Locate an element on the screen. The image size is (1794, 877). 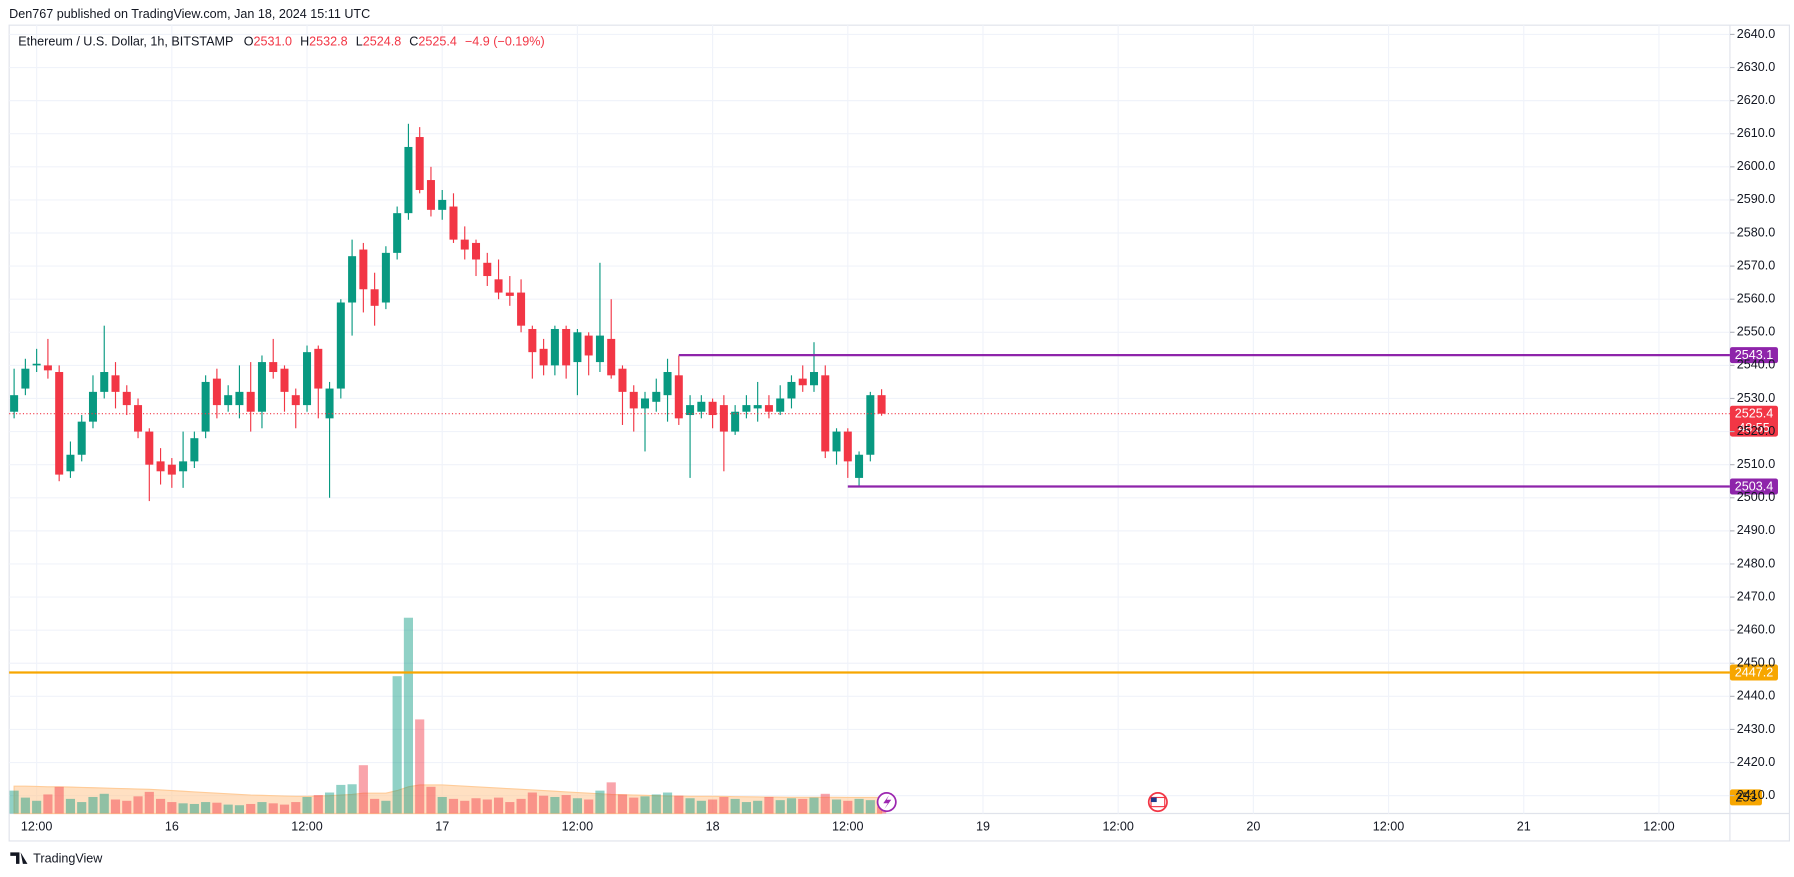
flag-canton is located at coordinates (1153, 800).